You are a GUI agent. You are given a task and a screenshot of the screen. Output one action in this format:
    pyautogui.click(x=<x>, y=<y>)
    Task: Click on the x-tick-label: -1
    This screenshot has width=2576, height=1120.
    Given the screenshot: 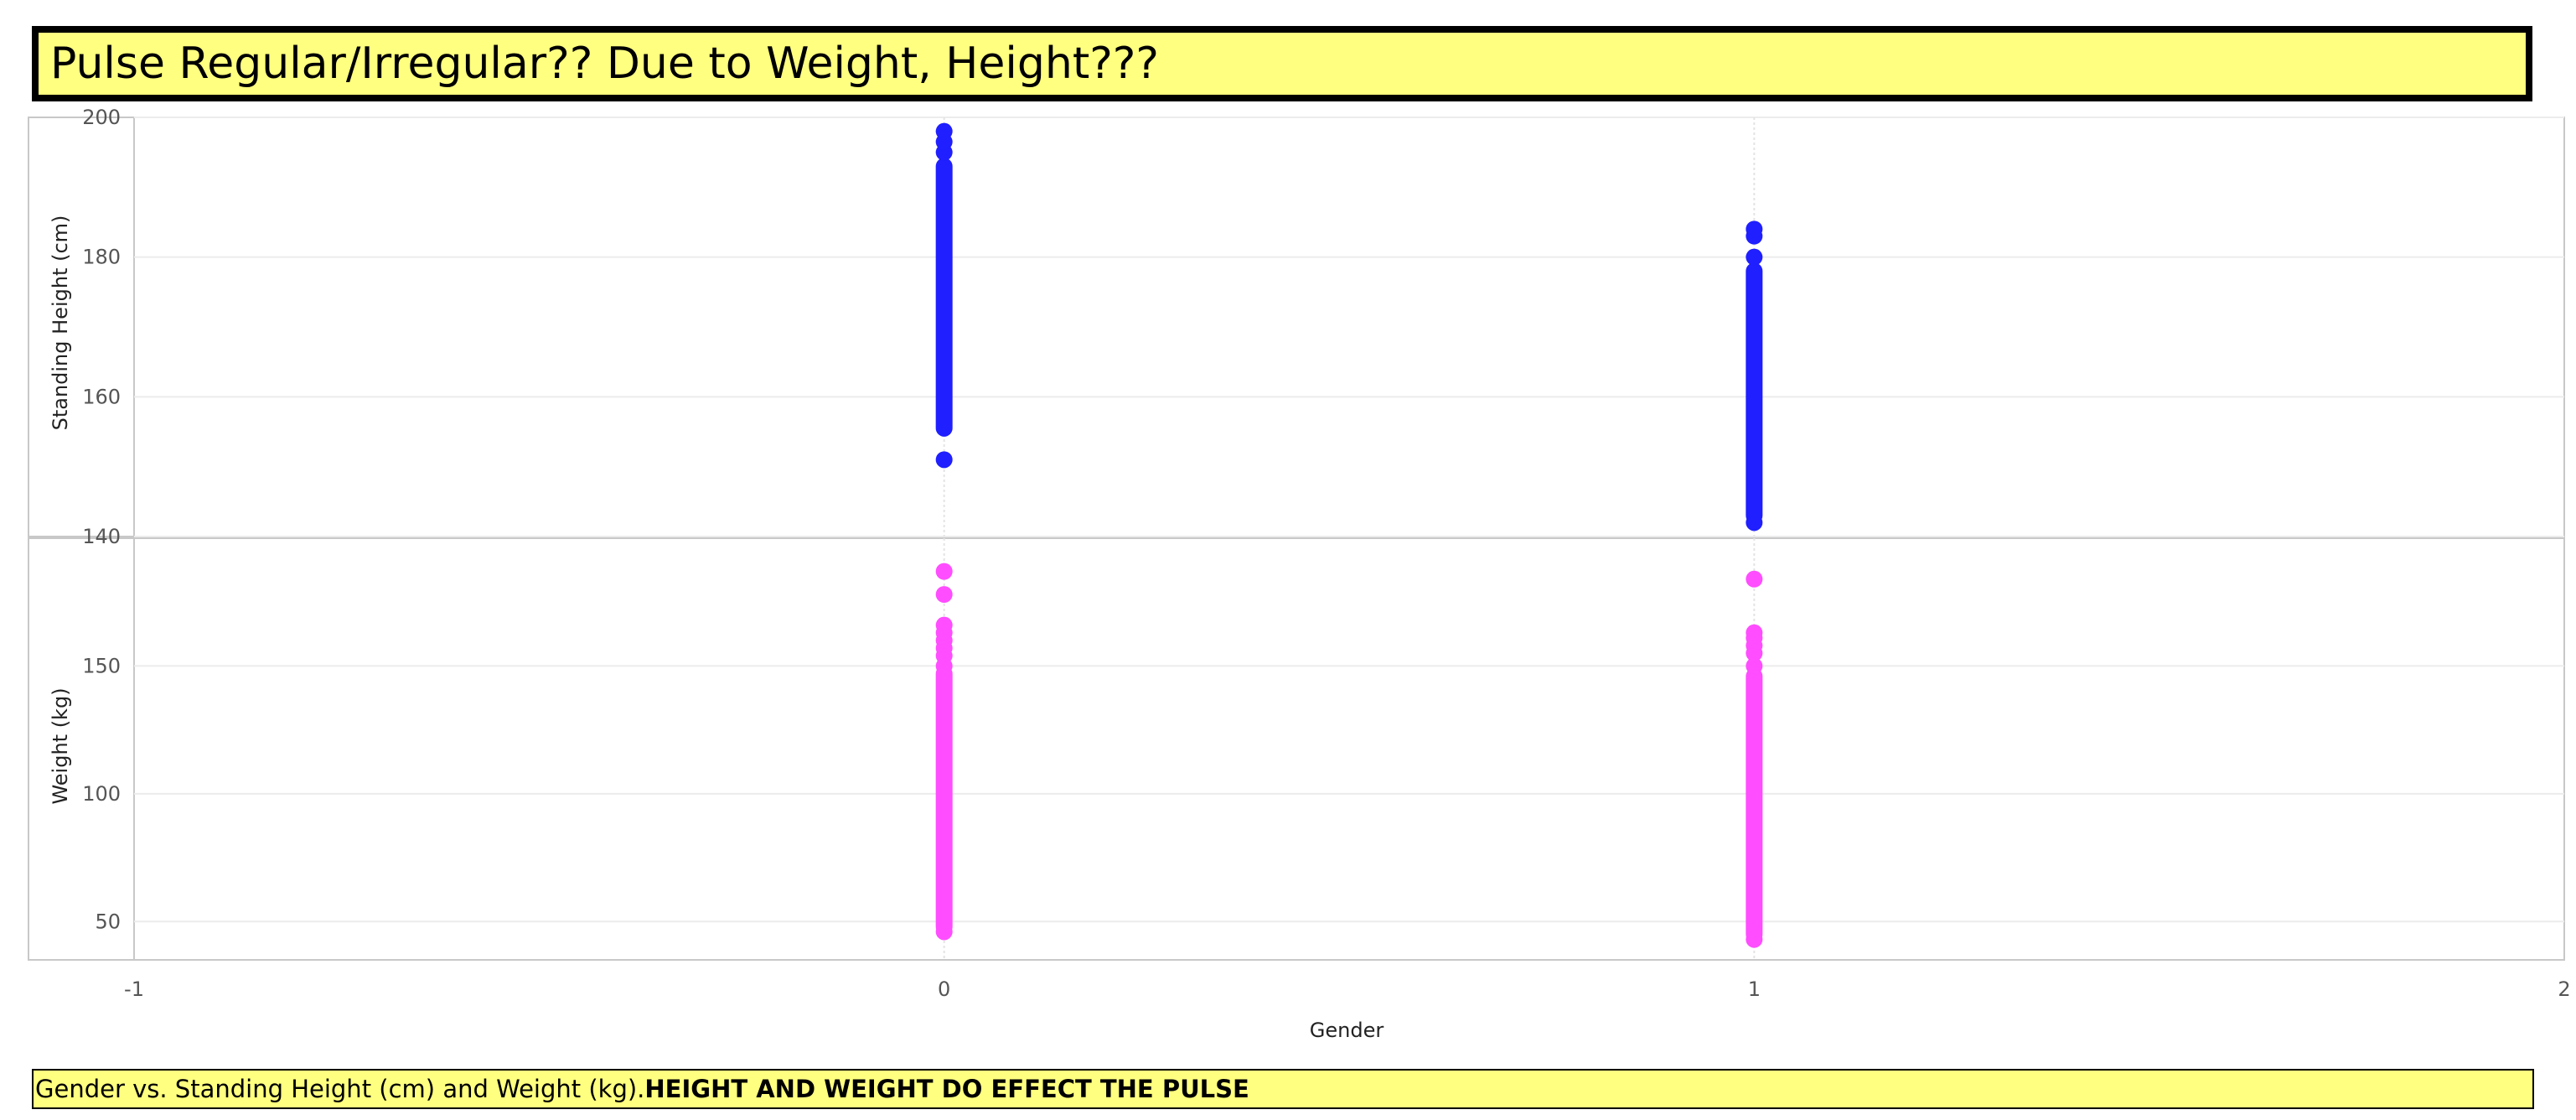 What is the action you would take?
    pyautogui.click(x=134, y=989)
    